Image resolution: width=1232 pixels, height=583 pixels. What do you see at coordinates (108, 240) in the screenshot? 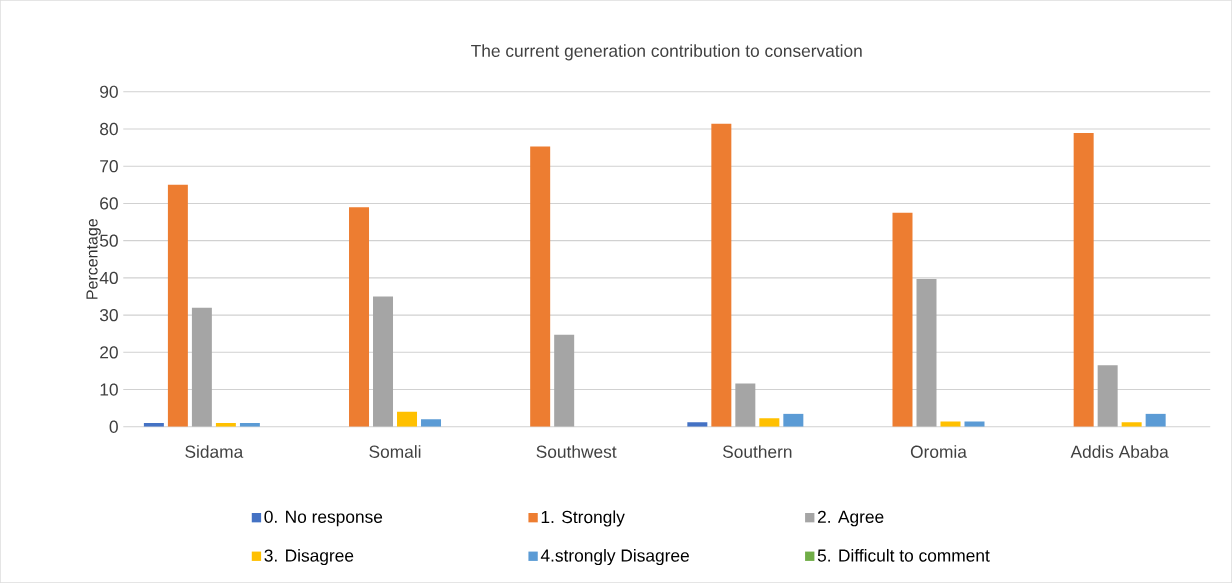
I see `y-tick-label: 50` at bounding box center [108, 240].